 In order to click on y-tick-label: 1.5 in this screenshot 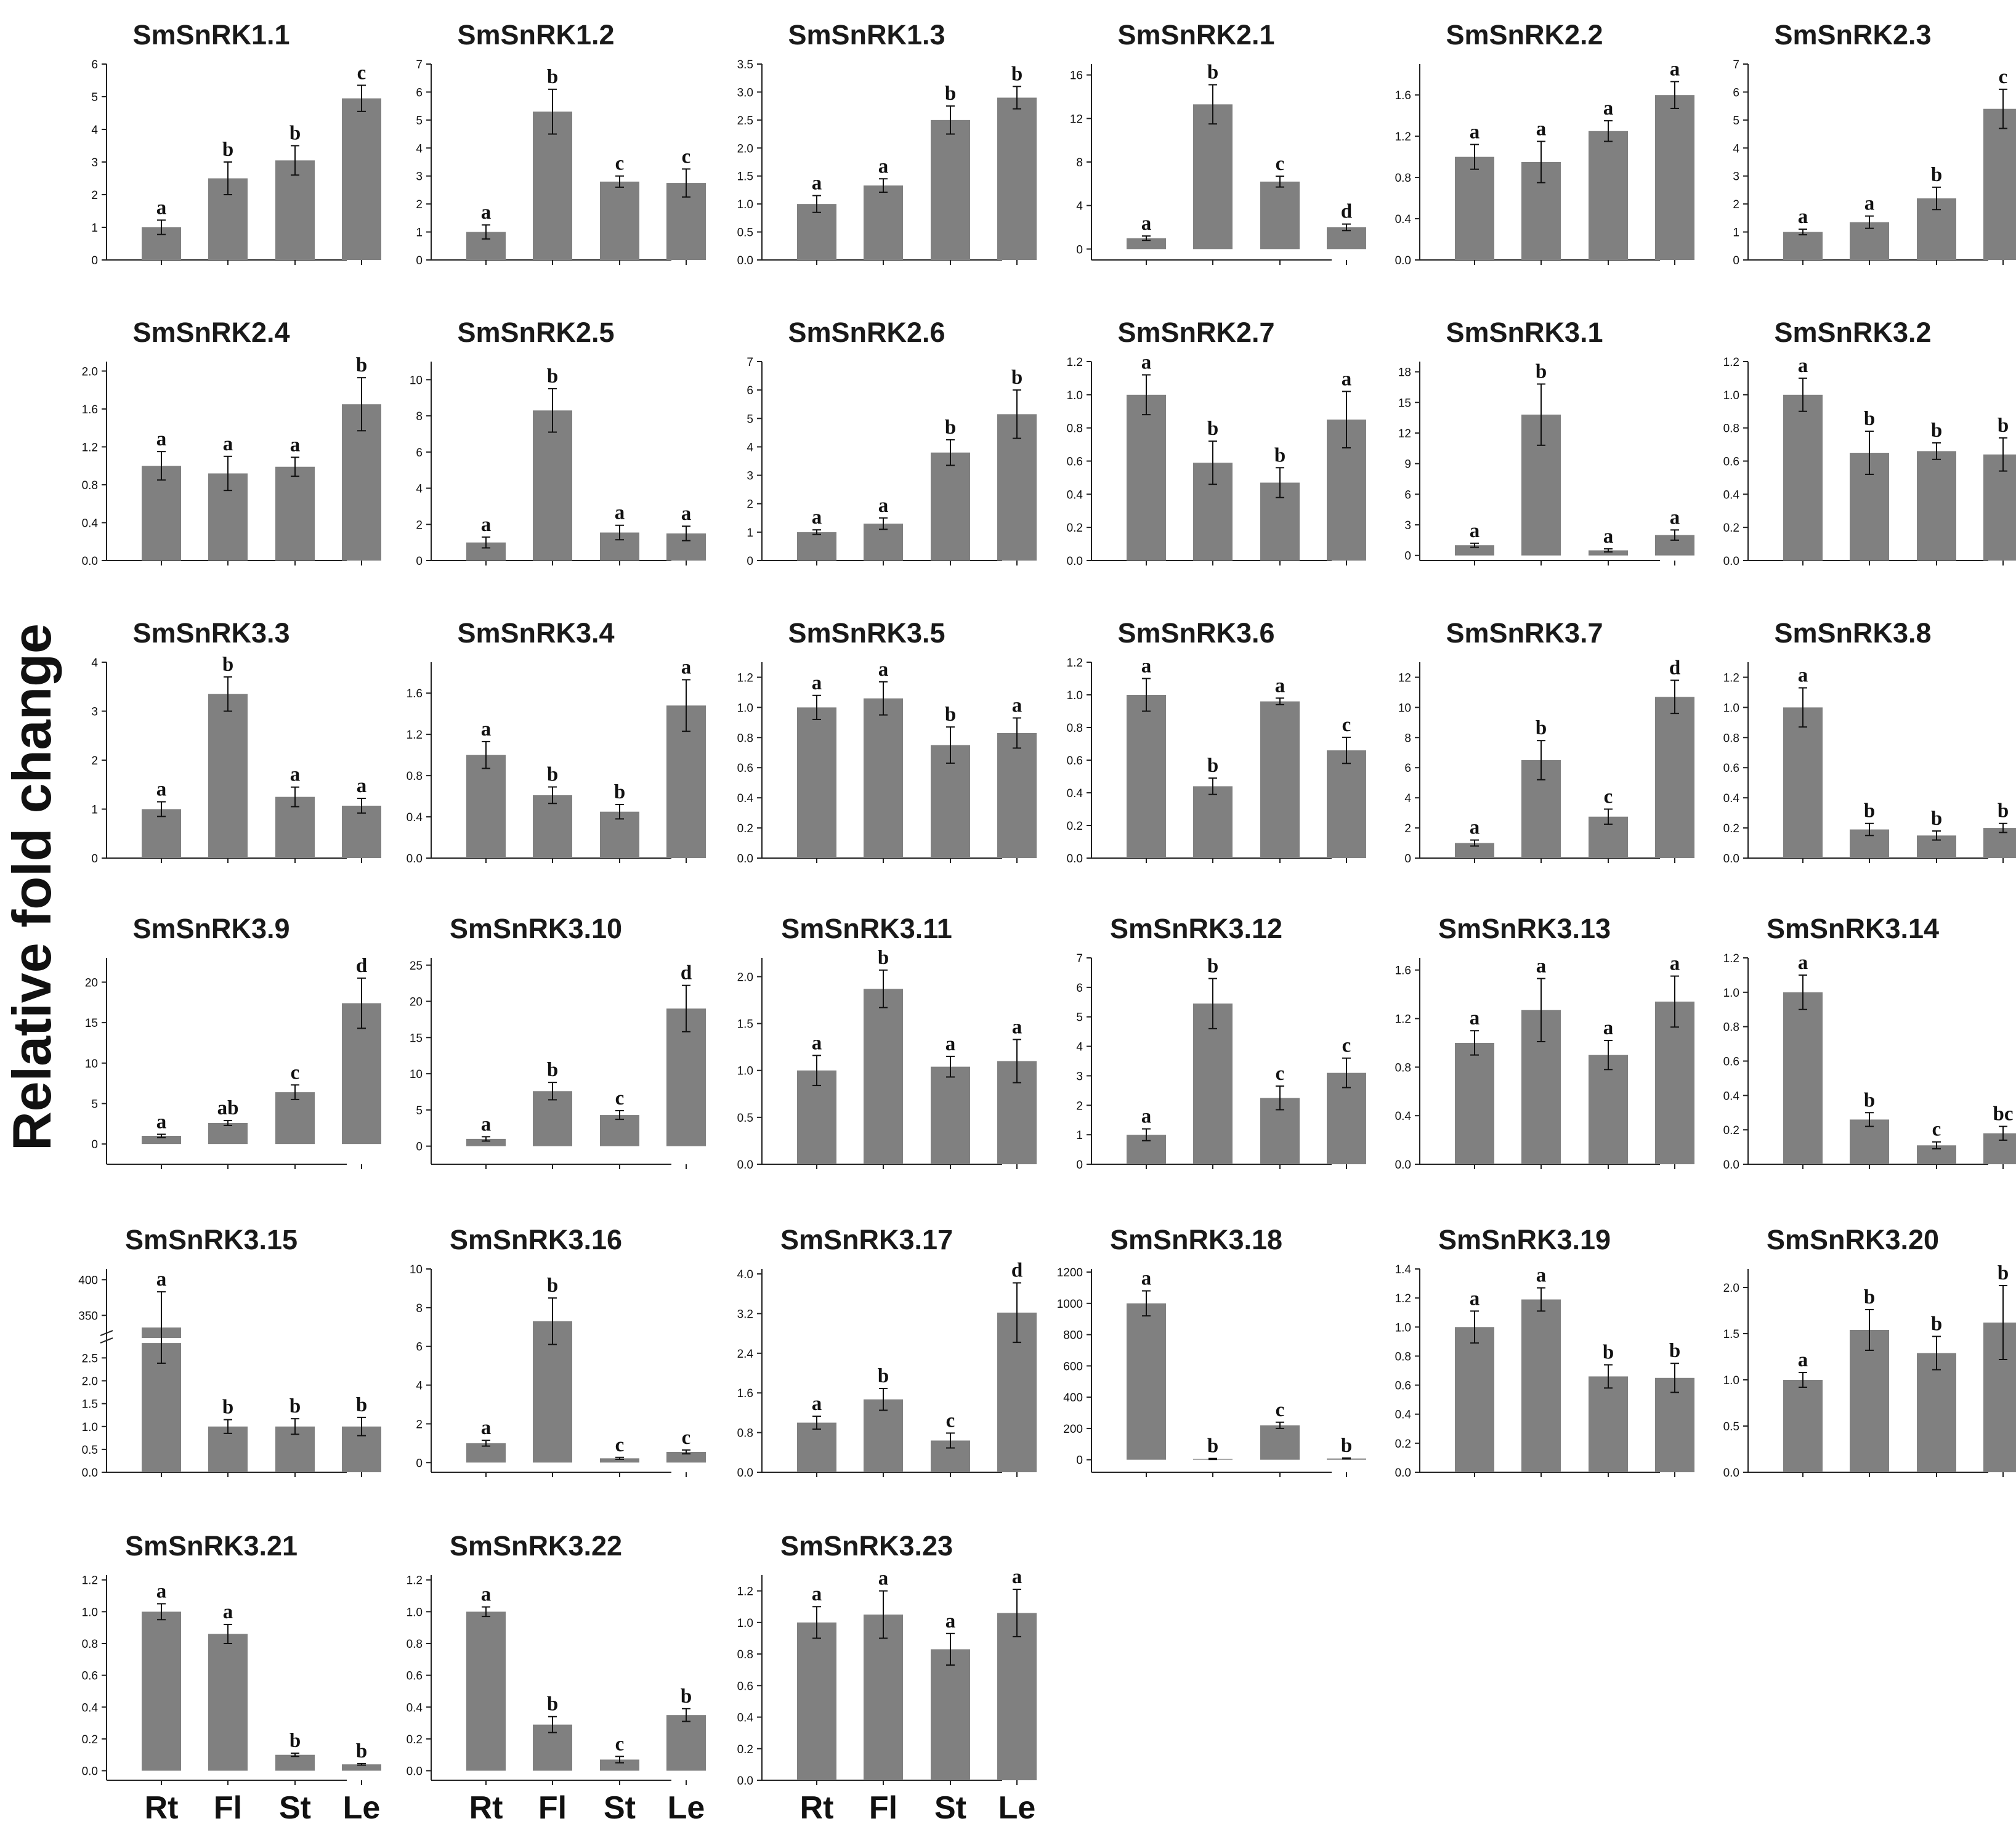, I will do `click(745, 1024)`.